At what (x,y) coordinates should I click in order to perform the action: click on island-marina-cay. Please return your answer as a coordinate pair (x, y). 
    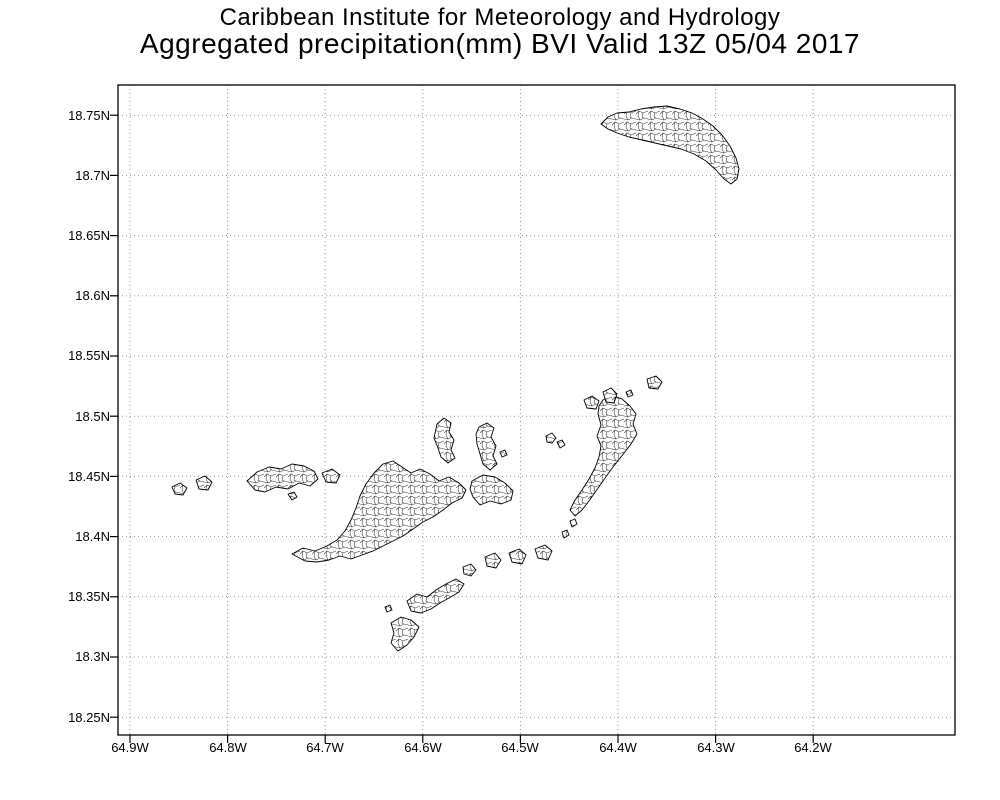
    Looking at the image, I should click on (503, 453).